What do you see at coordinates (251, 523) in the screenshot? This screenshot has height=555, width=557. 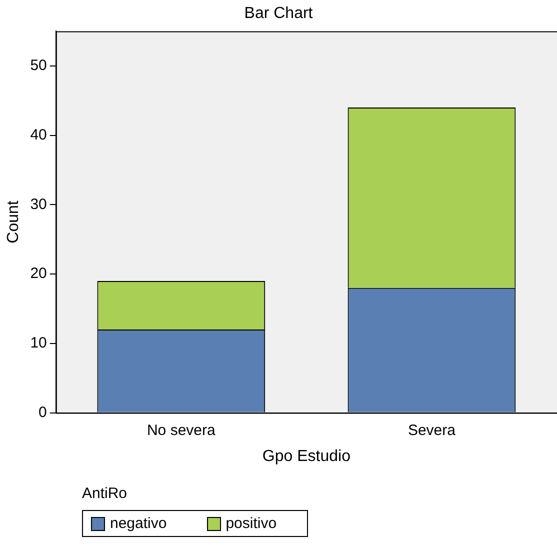 I see `legend-label: positivo` at bounding box center [251, 523].